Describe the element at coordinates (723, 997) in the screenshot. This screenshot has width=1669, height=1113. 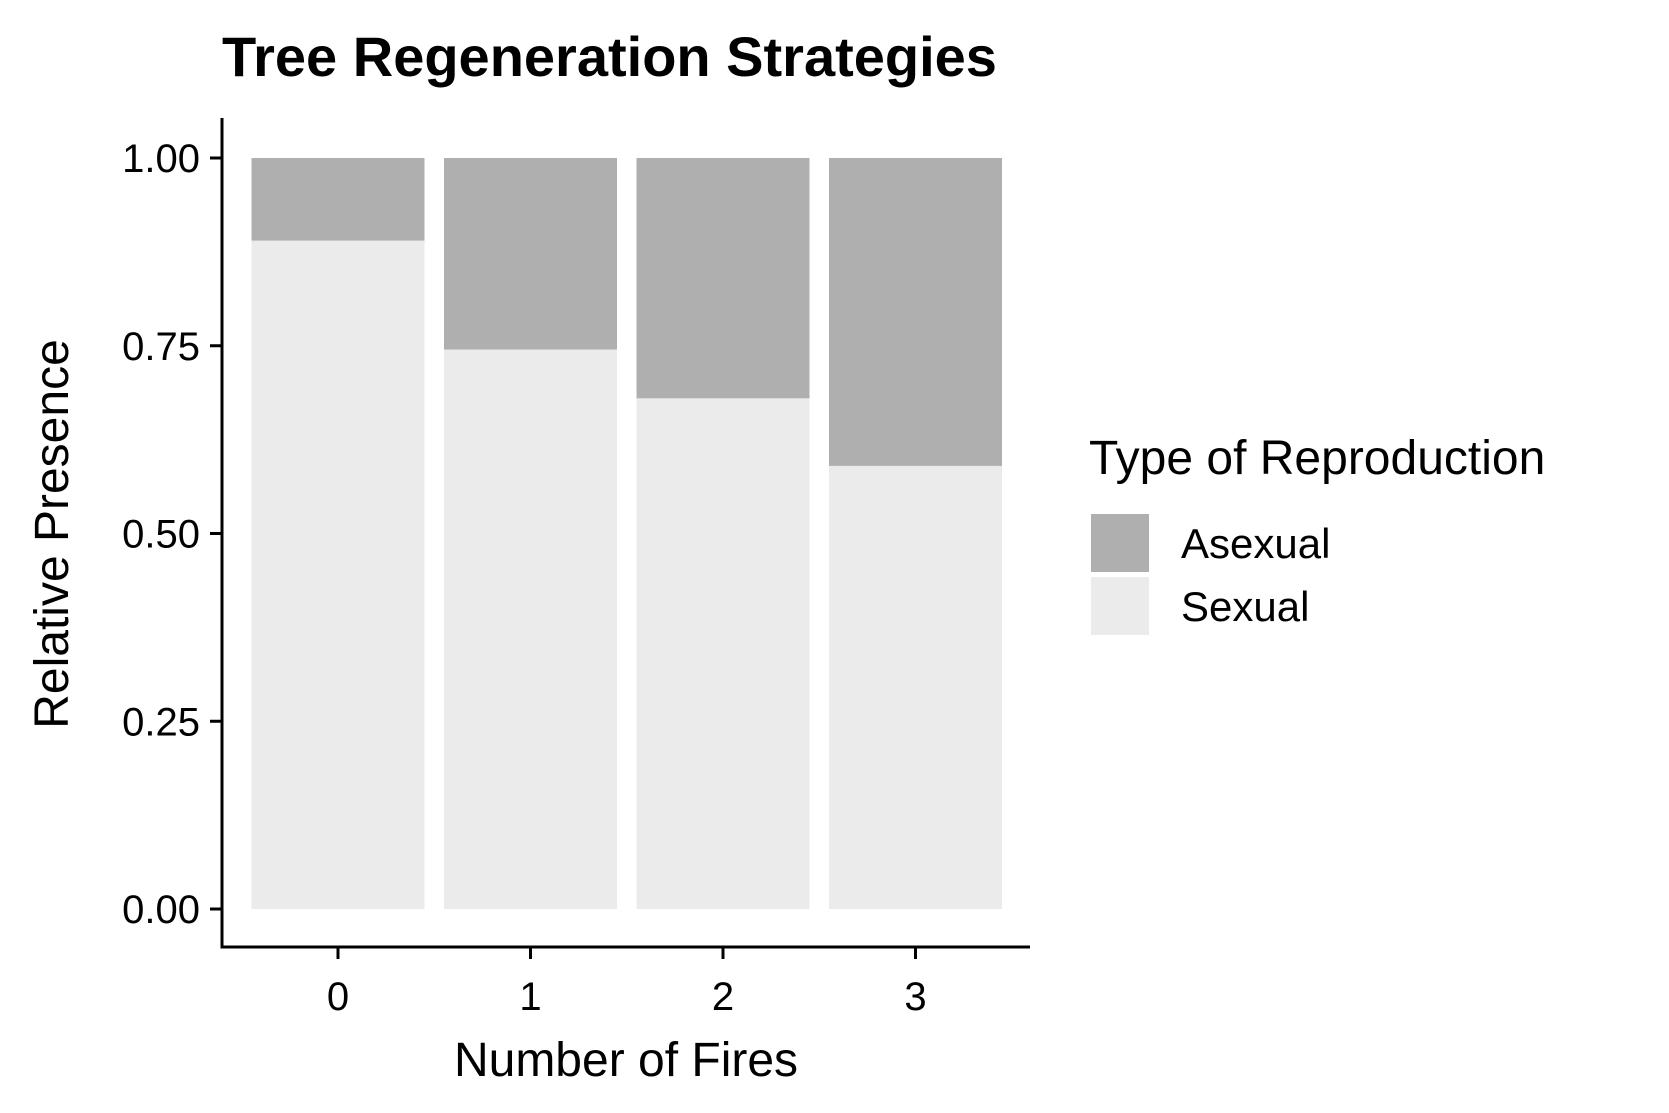
I see `x-tick-label: 2` at that location.